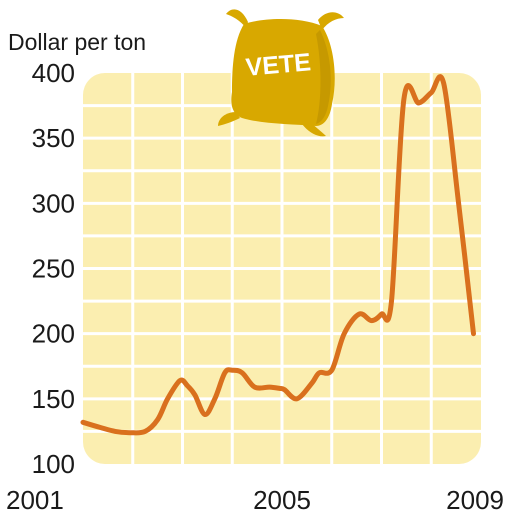 Image resolution: width=519 pixels, height=522 pixels. I want to click on y-tick-label: 100, so click(53, 464).